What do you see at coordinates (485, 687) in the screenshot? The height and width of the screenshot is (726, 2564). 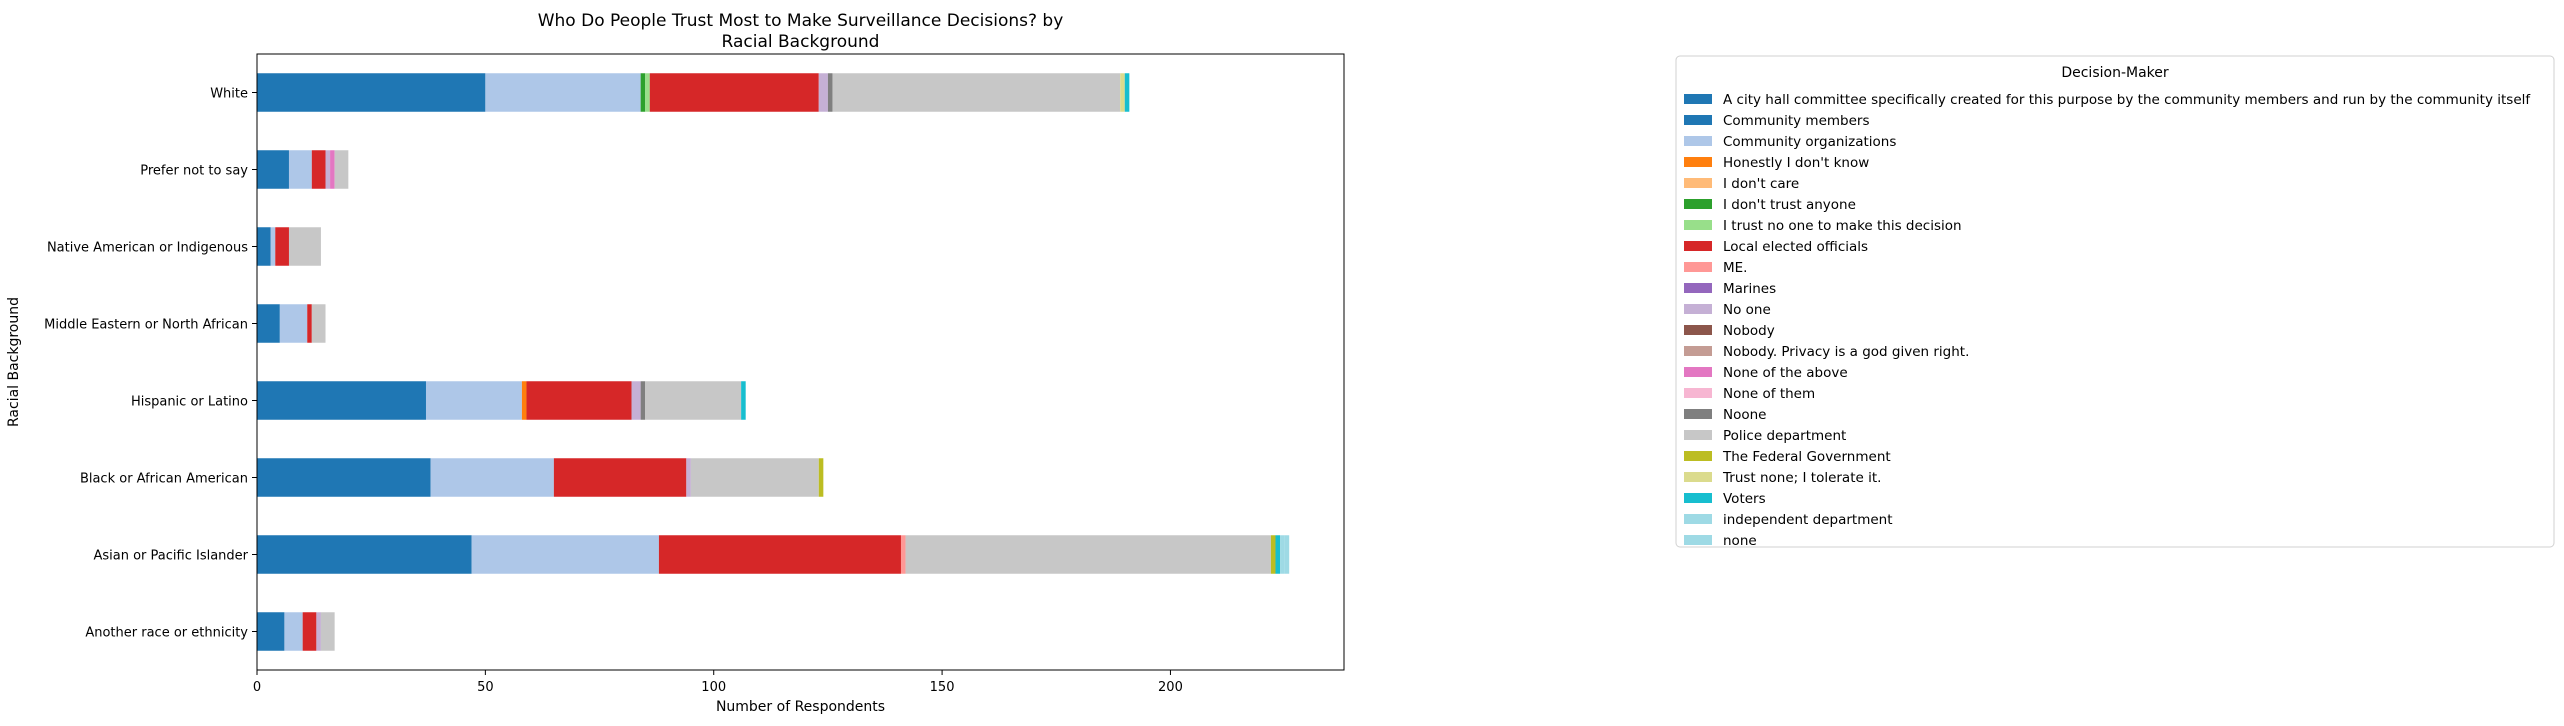 I see `x-tick-label: 50` at bounding box center [485, 687].